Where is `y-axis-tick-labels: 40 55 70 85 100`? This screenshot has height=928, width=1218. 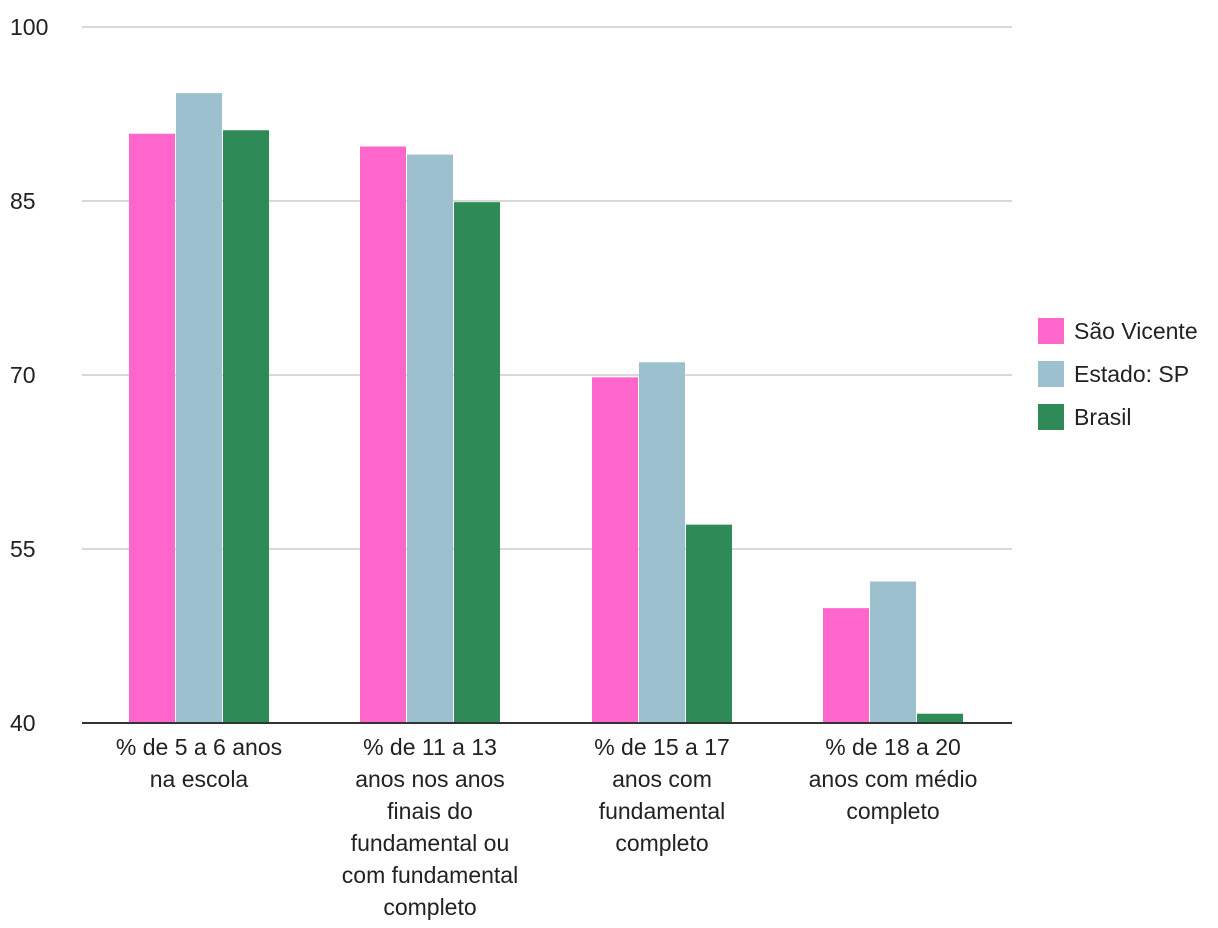 y-axis-tick-labels: 40 55 70 85 100 is located at coordinates (29, 375).